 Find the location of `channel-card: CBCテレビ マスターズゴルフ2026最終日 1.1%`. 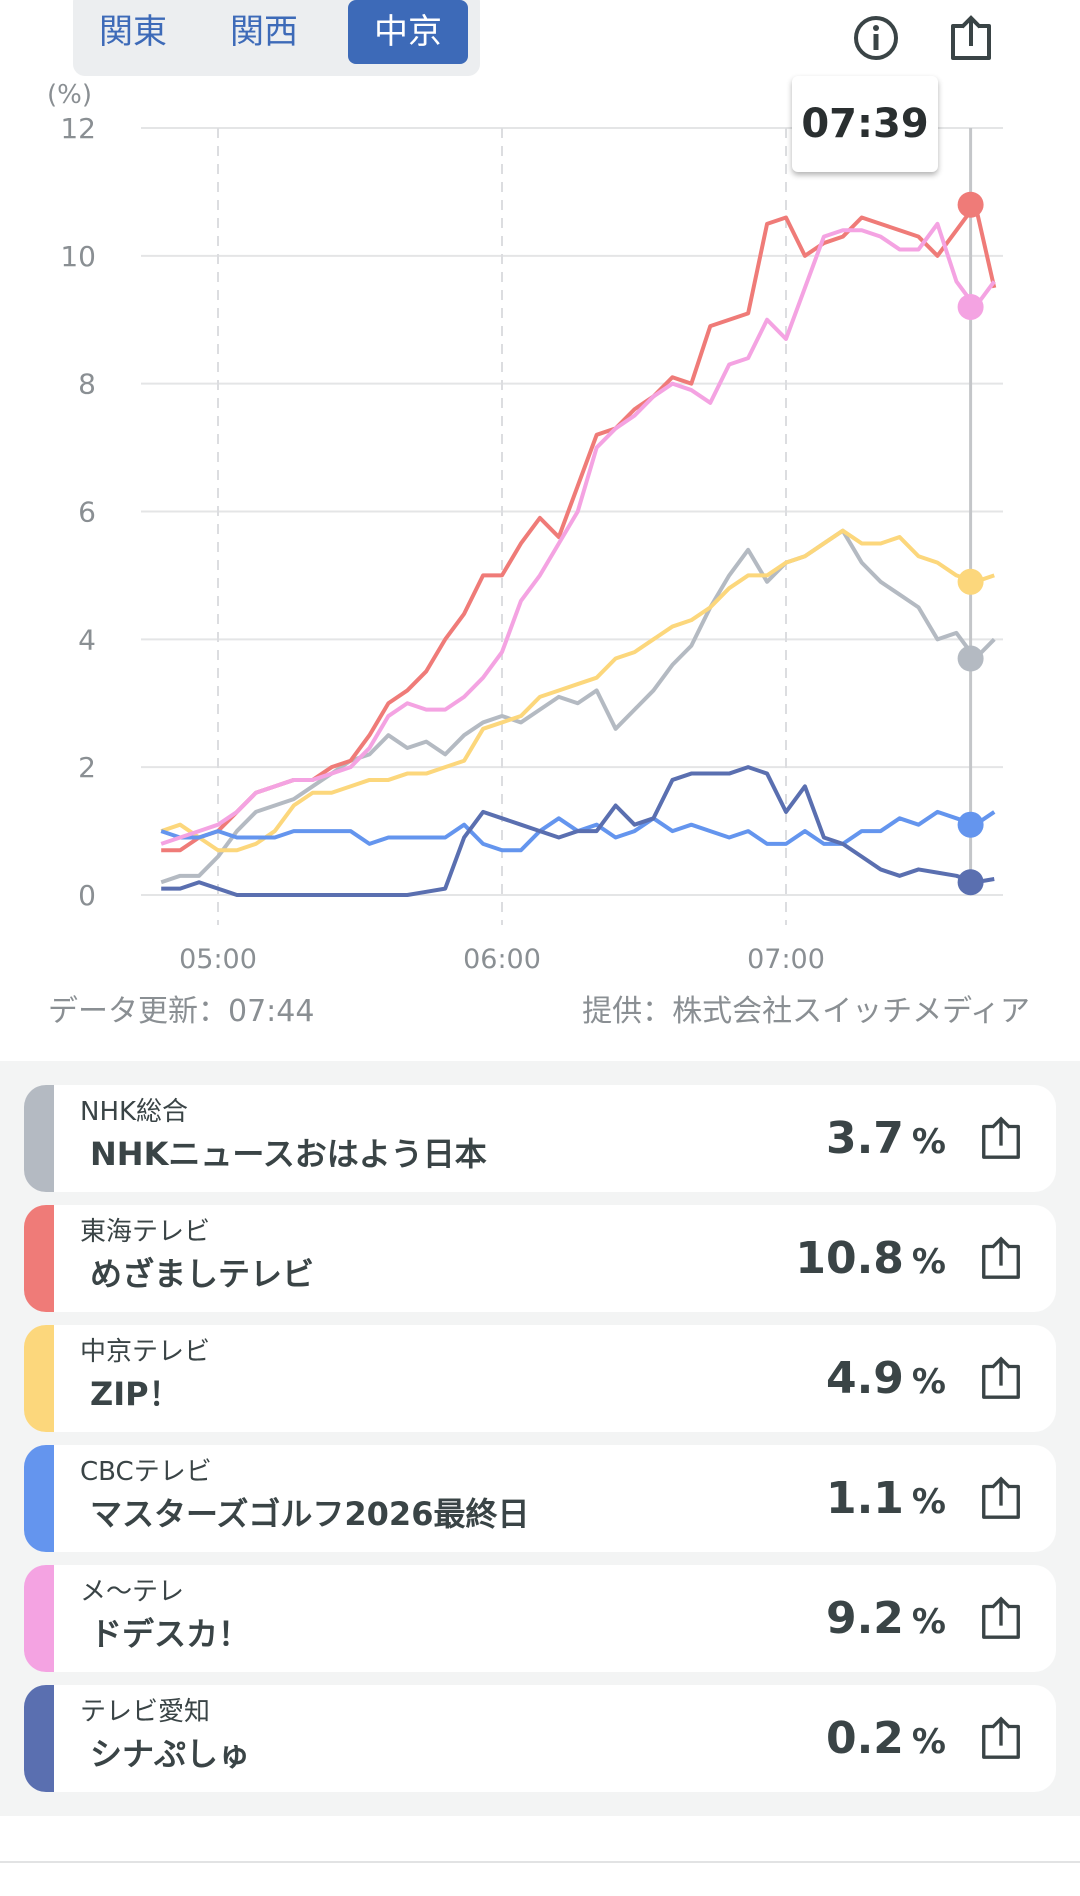

channel-card: CBCテレビ マスターズゴルフ2026最終日 1.1% is located at coordinates (540, 1498).